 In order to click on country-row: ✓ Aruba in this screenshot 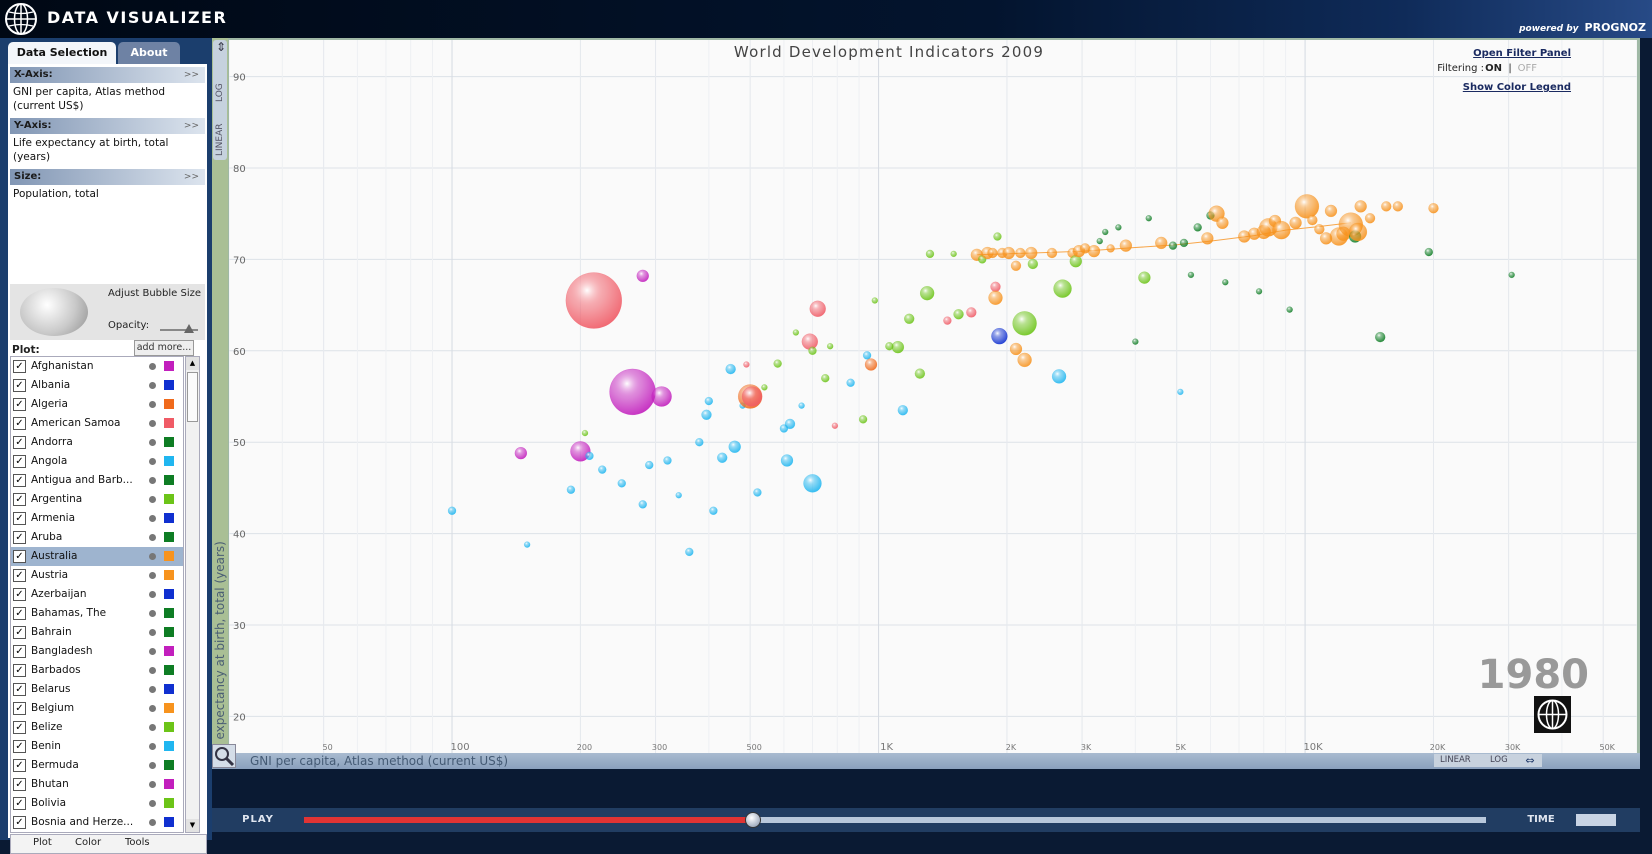, I will do `click(97, 537)`.